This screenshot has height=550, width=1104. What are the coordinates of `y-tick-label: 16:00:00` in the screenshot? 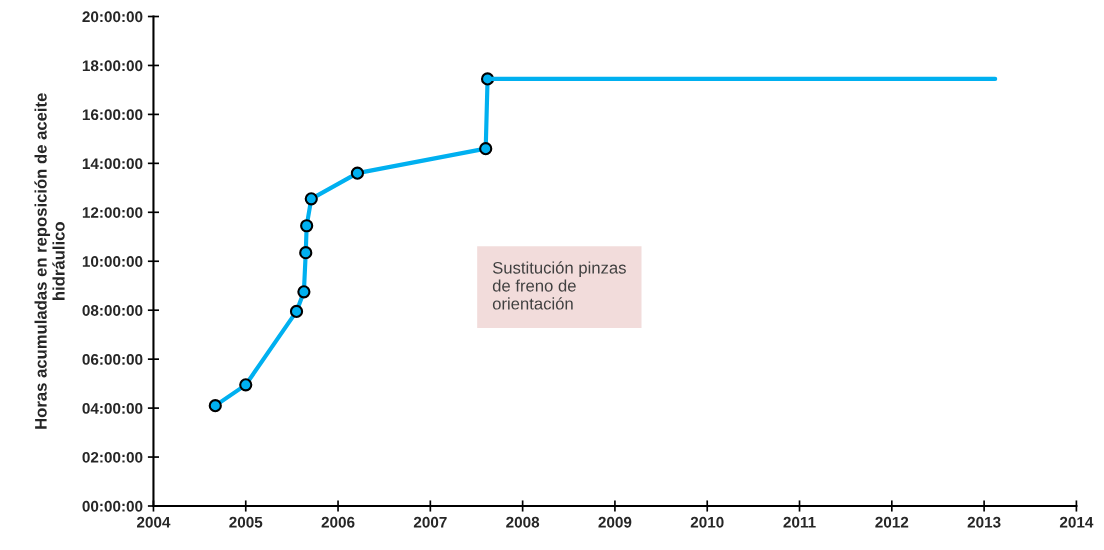 It's located at (112, 115).